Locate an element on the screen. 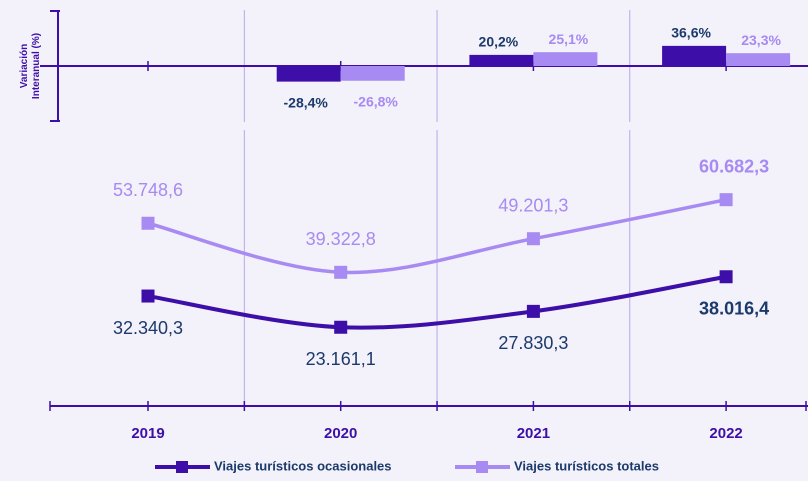 The width and height of the screenshot is (808, 481). point-label: 38.016,4 is located at coordinates (734, 308).